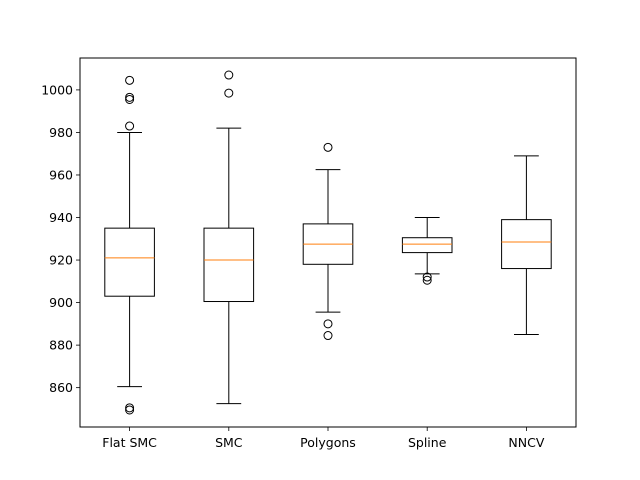 This screenshot has width=640, height=480. What do you see at coordinates (61, 174) in the screenshot?
I see `y-tick-label: 960` at bounding box center [61, 174].